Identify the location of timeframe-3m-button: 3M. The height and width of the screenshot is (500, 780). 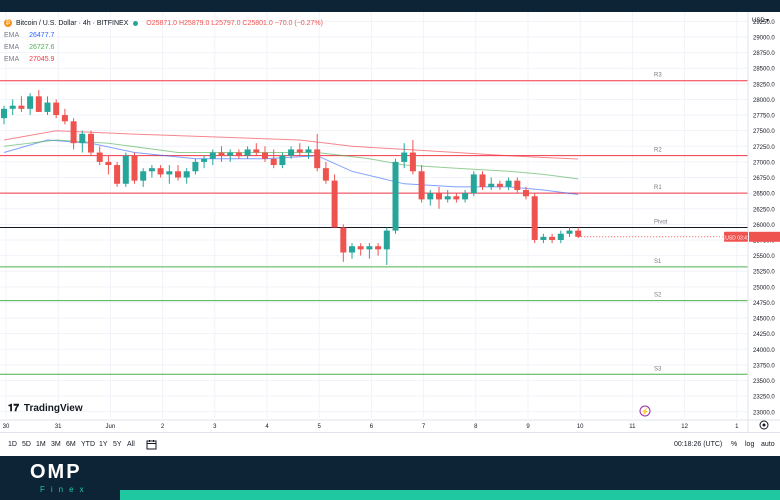
(56, 444).